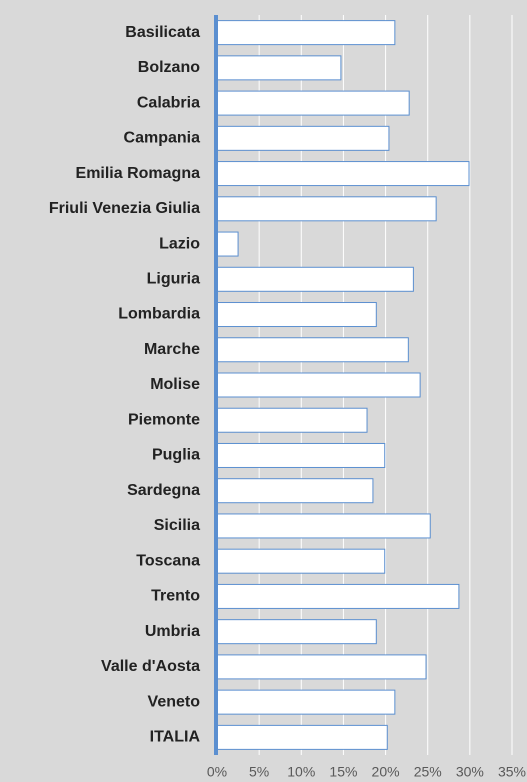  Describe the element at coordinates (175, 384) in the screenshot. I see `y-tick-label: Molise` at that location.